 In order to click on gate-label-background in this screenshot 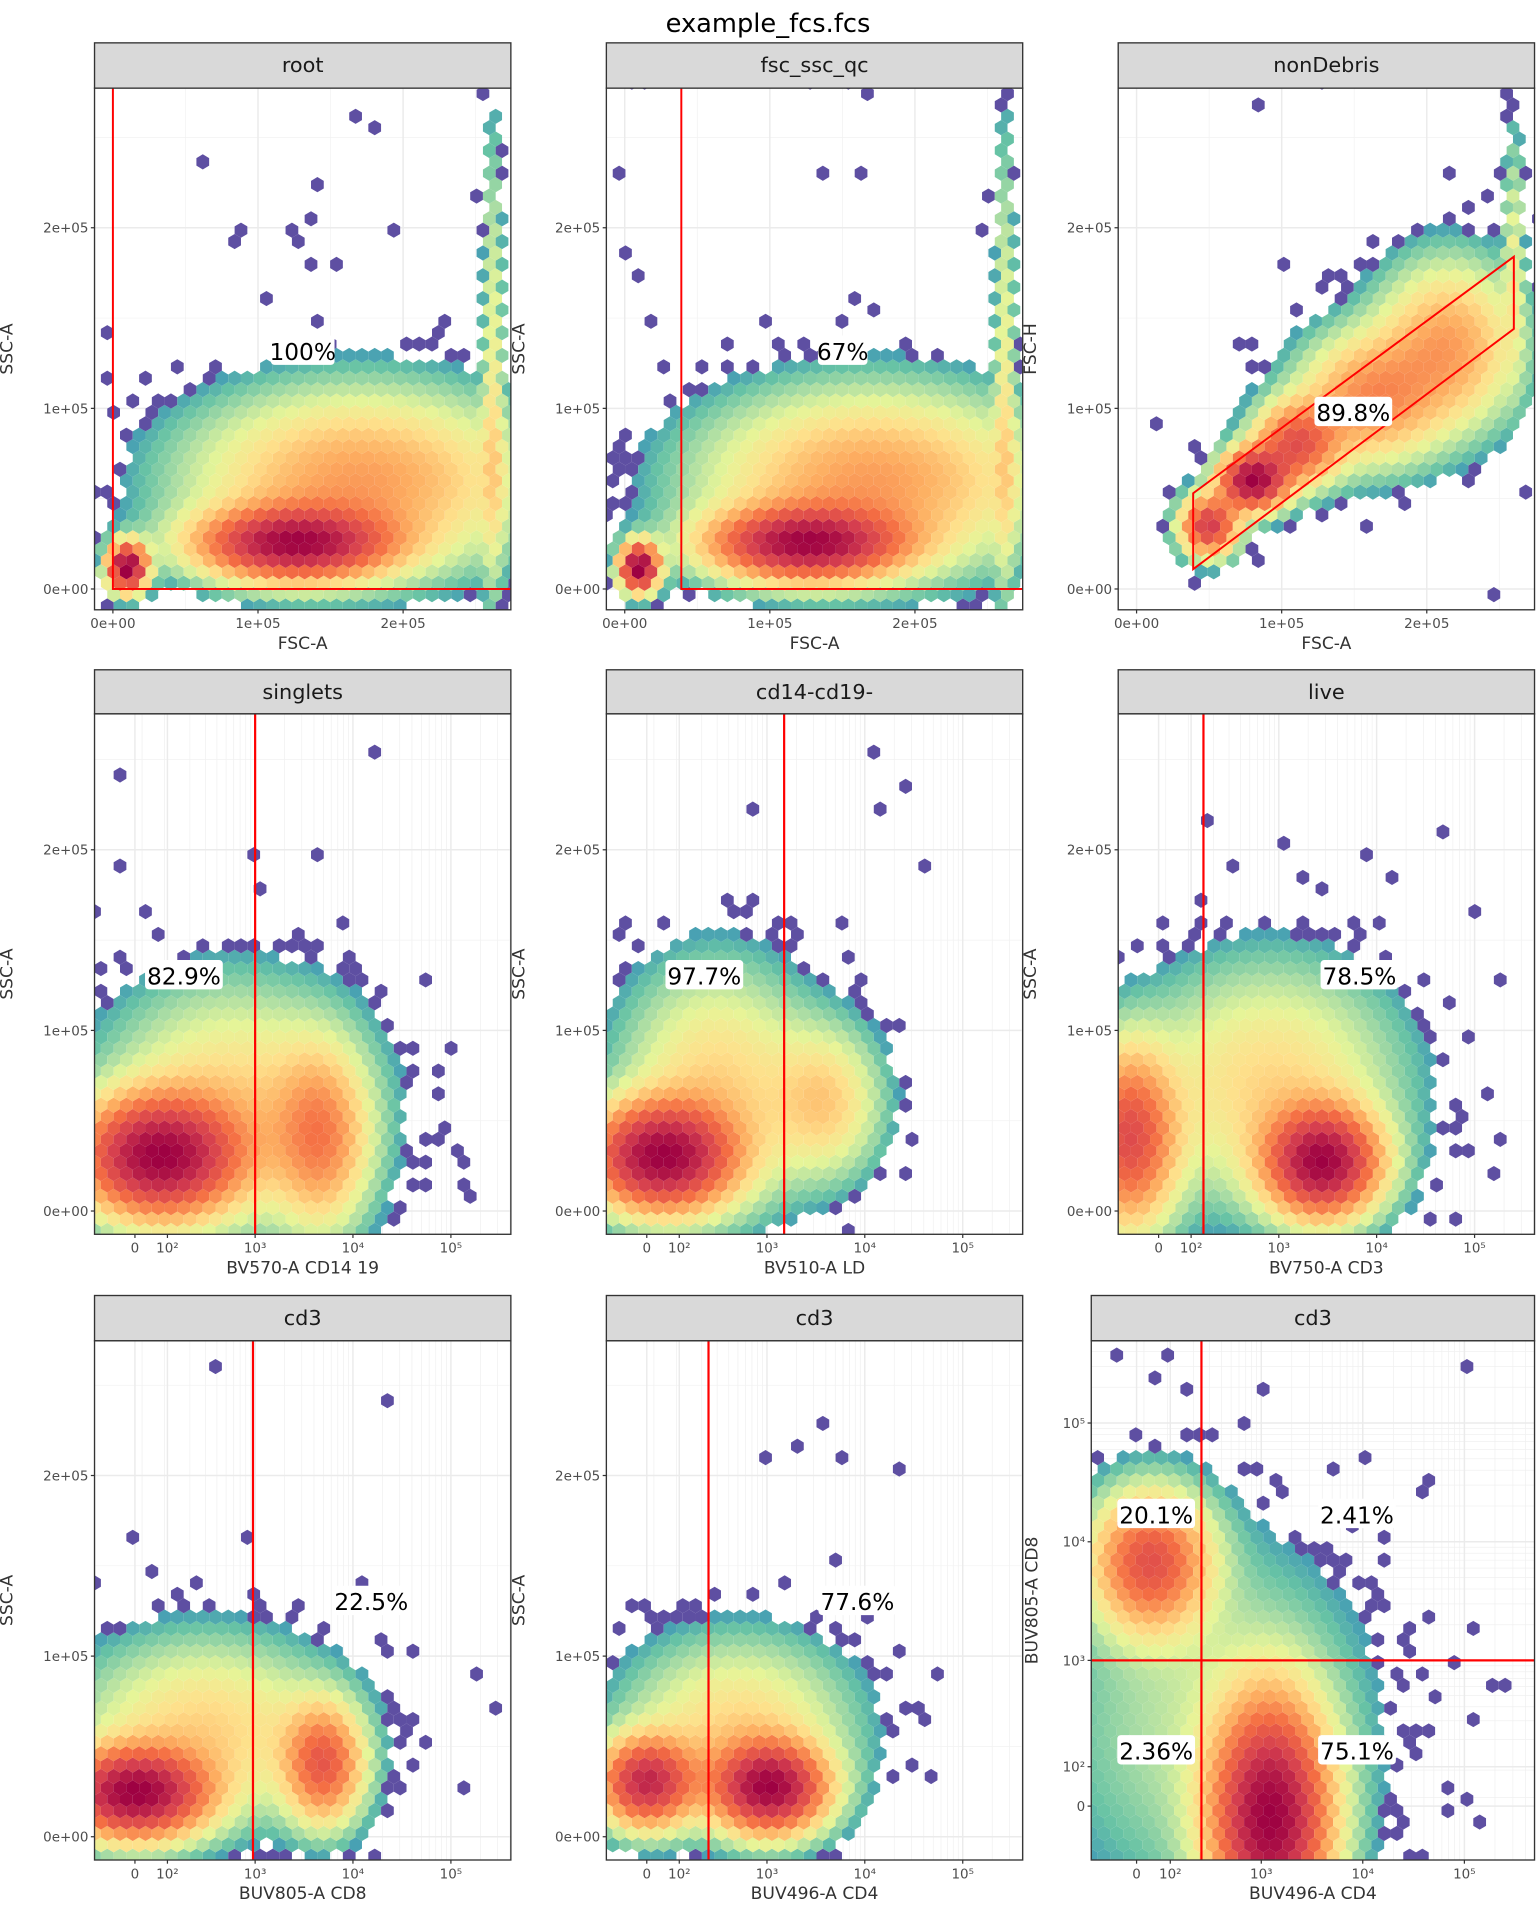, I will do `click(1359, 975)`.